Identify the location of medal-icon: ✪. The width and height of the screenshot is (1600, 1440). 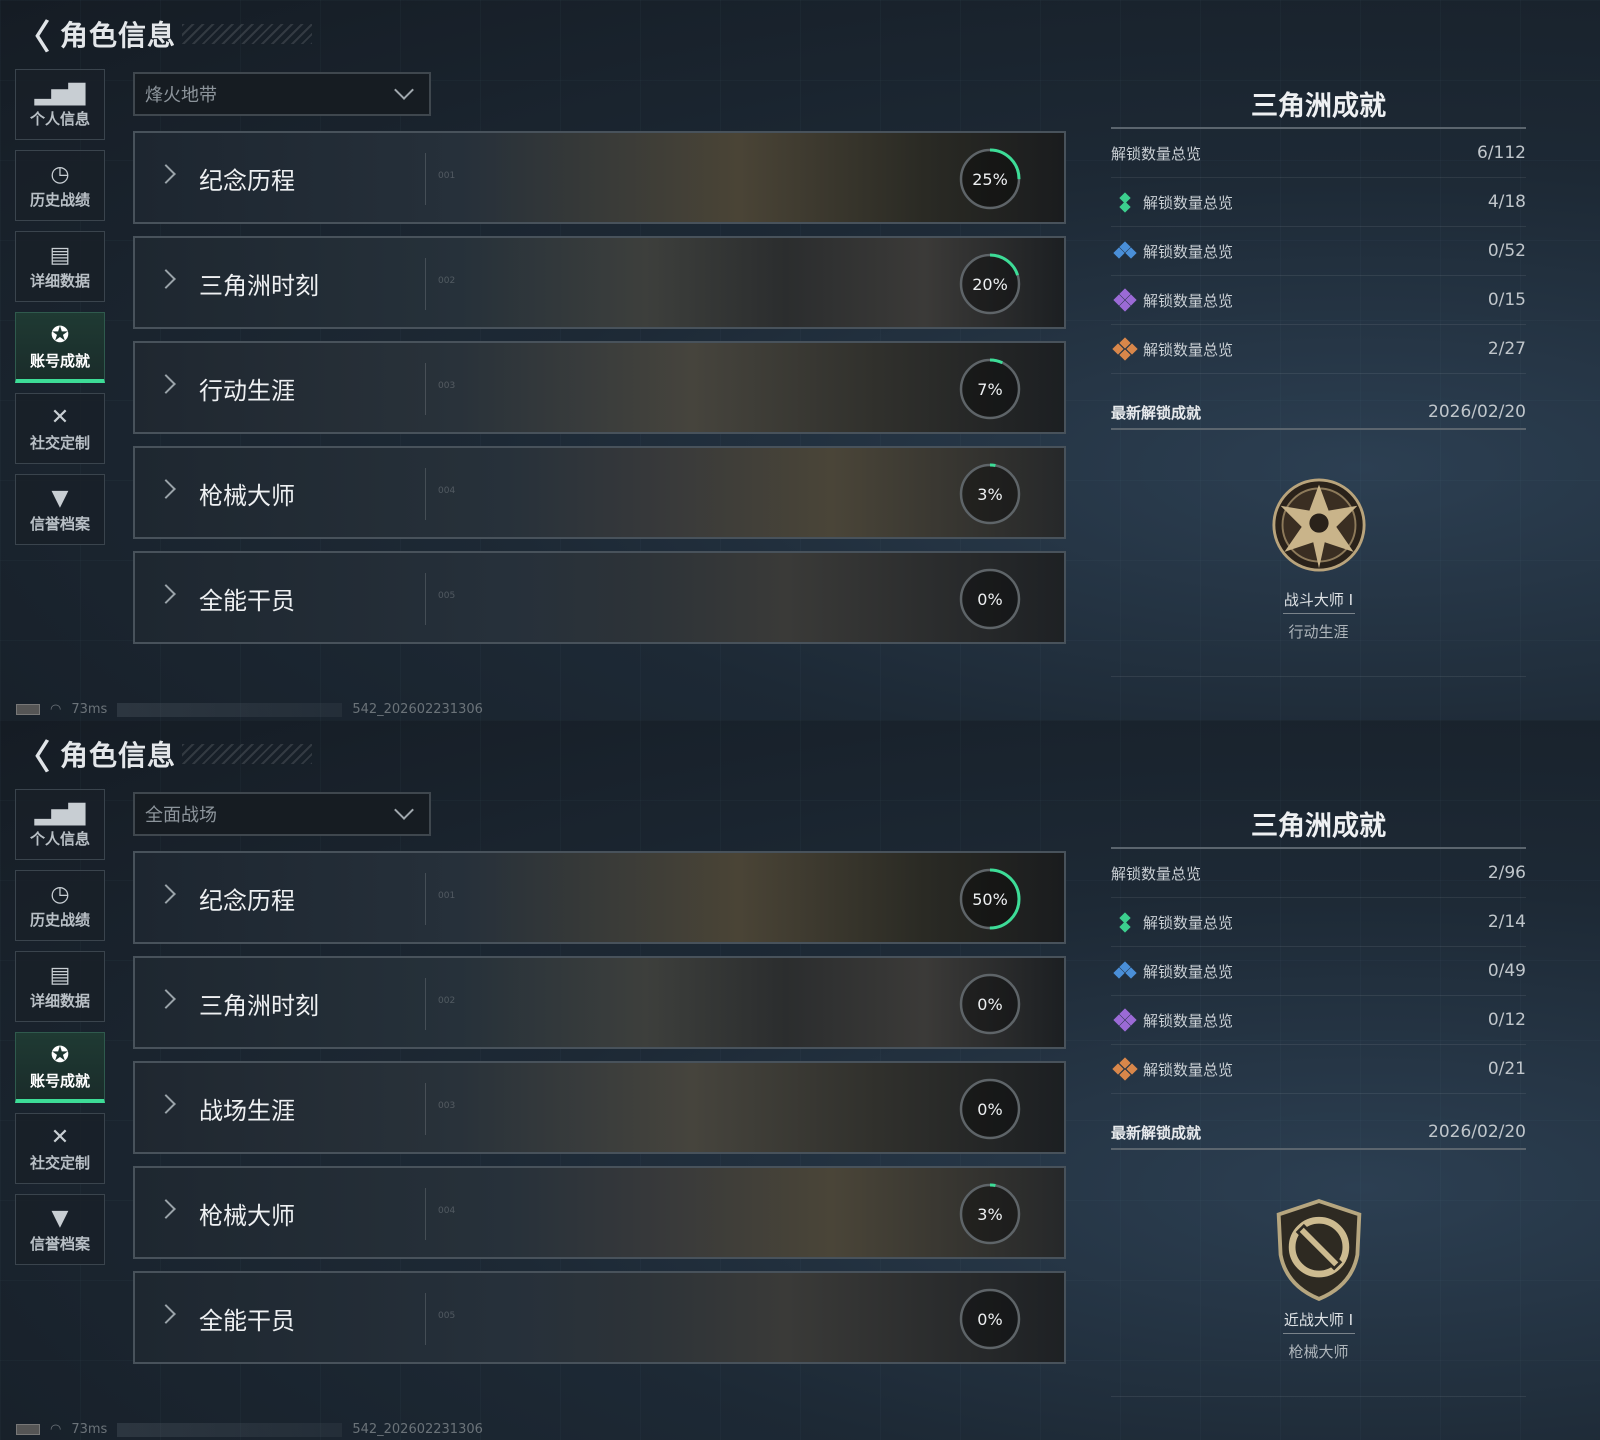
(60, 335).